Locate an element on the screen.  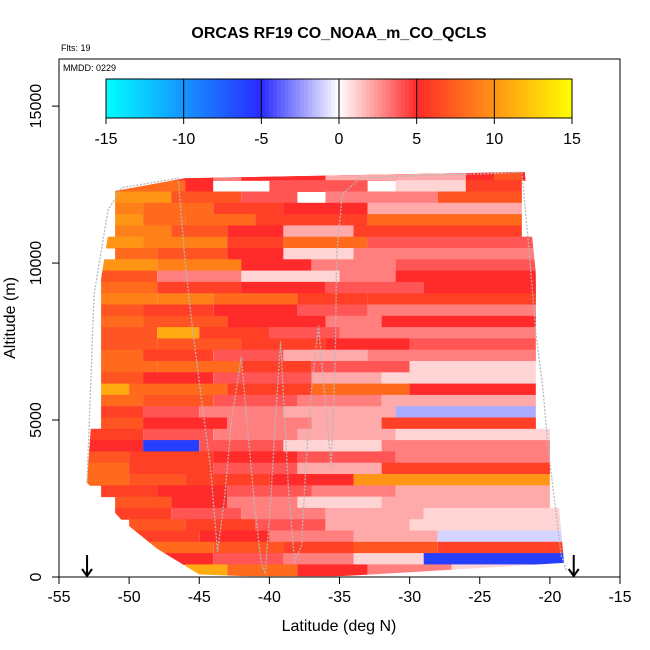
flight-markers is located at coordinates (330, 566).